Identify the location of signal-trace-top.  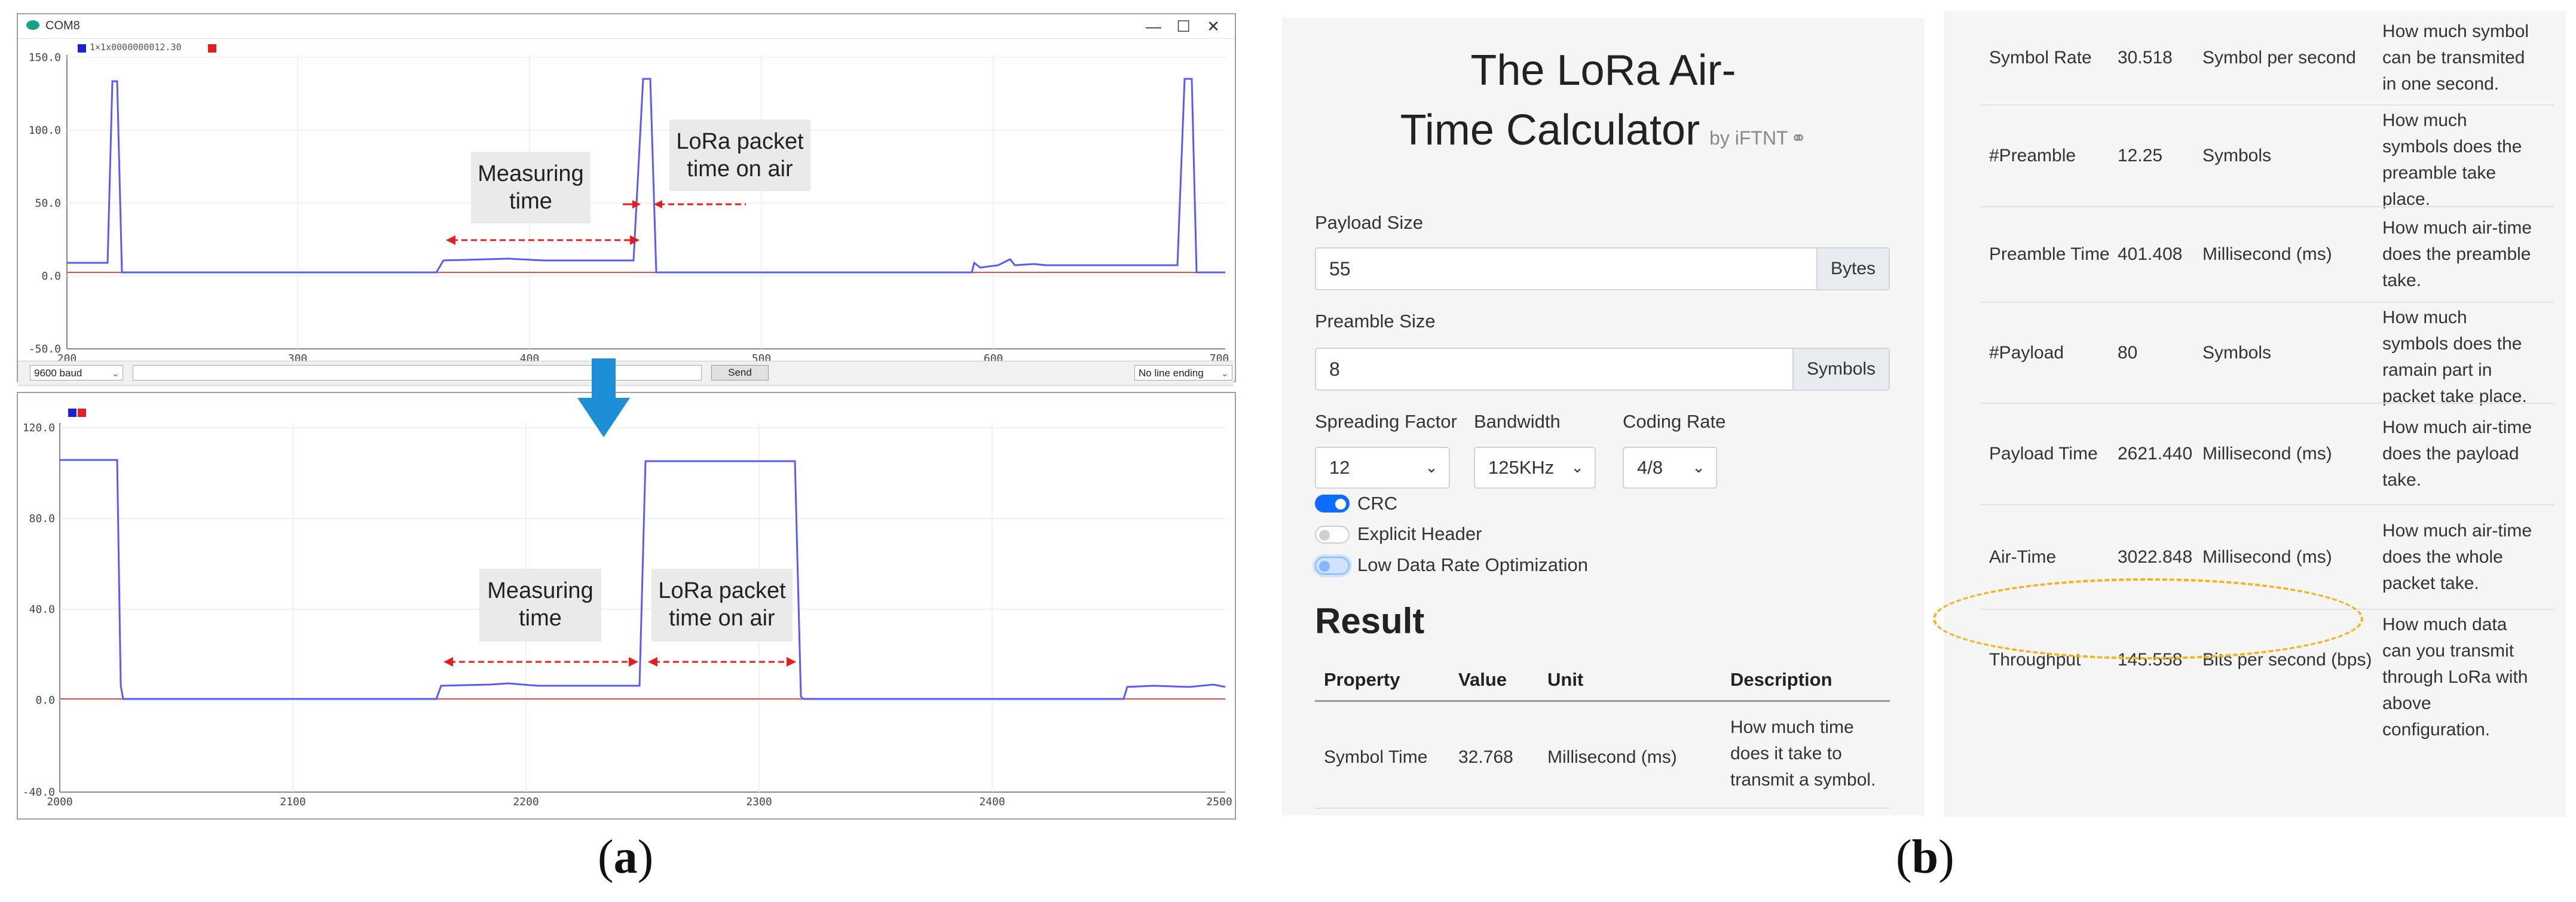
(646, 176).